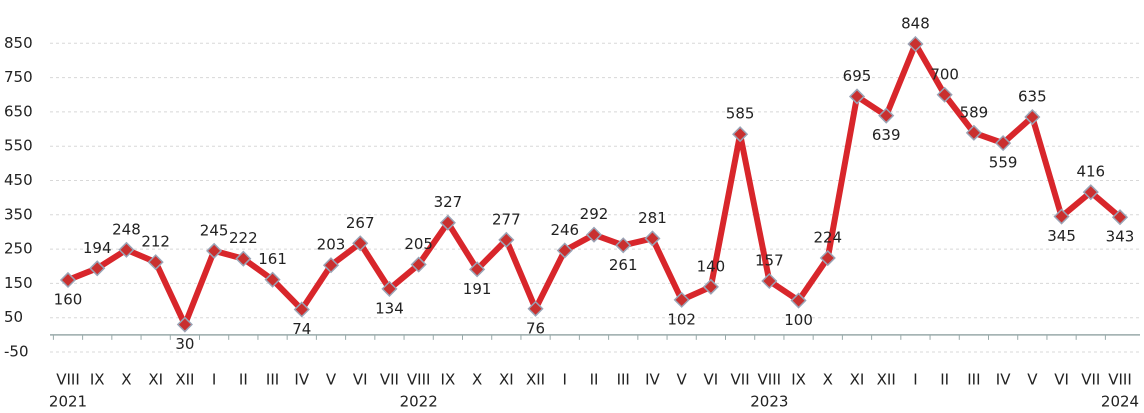 This screenshot has width=1144, height=413. Describe the element at coordinates (535, 328) in the screenshot. I see `data-label: 76` at that location.